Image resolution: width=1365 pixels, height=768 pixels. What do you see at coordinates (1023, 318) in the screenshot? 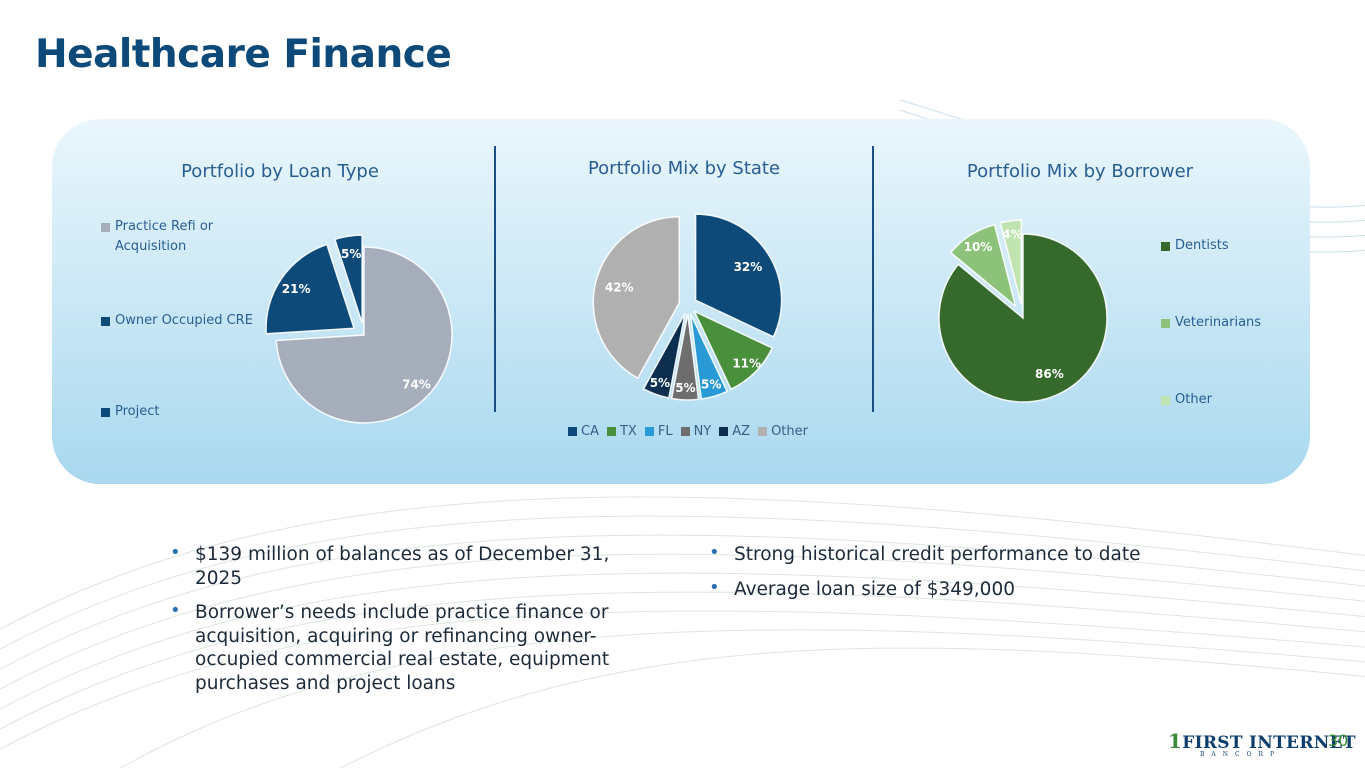
I see `pie-slice-dentists` at bounding box center [1023, 318].